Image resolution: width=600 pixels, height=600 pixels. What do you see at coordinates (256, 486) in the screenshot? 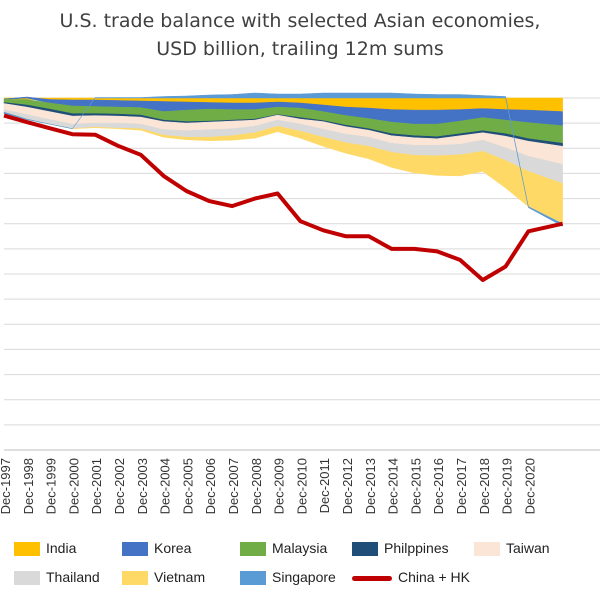
I see `x-tick-label: Dec-2008` at bounding box center [256, 486].